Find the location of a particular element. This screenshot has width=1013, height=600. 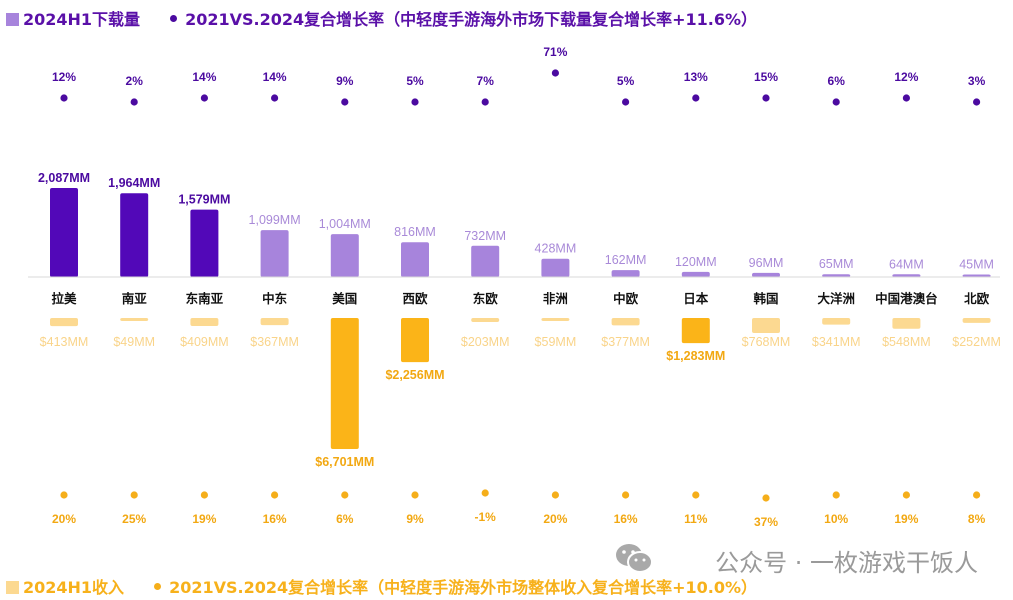

revenue-growth-label: 25% is located at coordinates (134, 519).